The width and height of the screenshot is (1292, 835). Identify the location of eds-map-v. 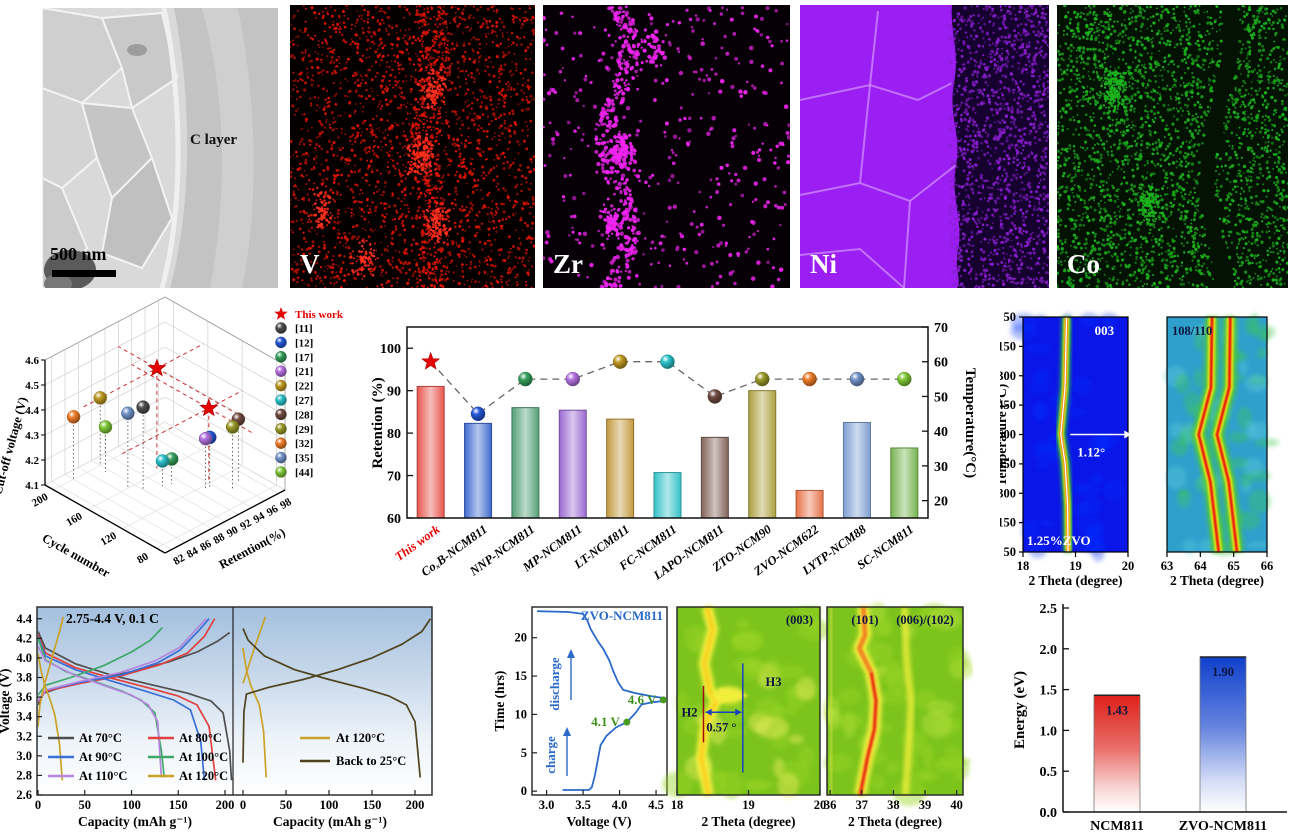
(412, 146).